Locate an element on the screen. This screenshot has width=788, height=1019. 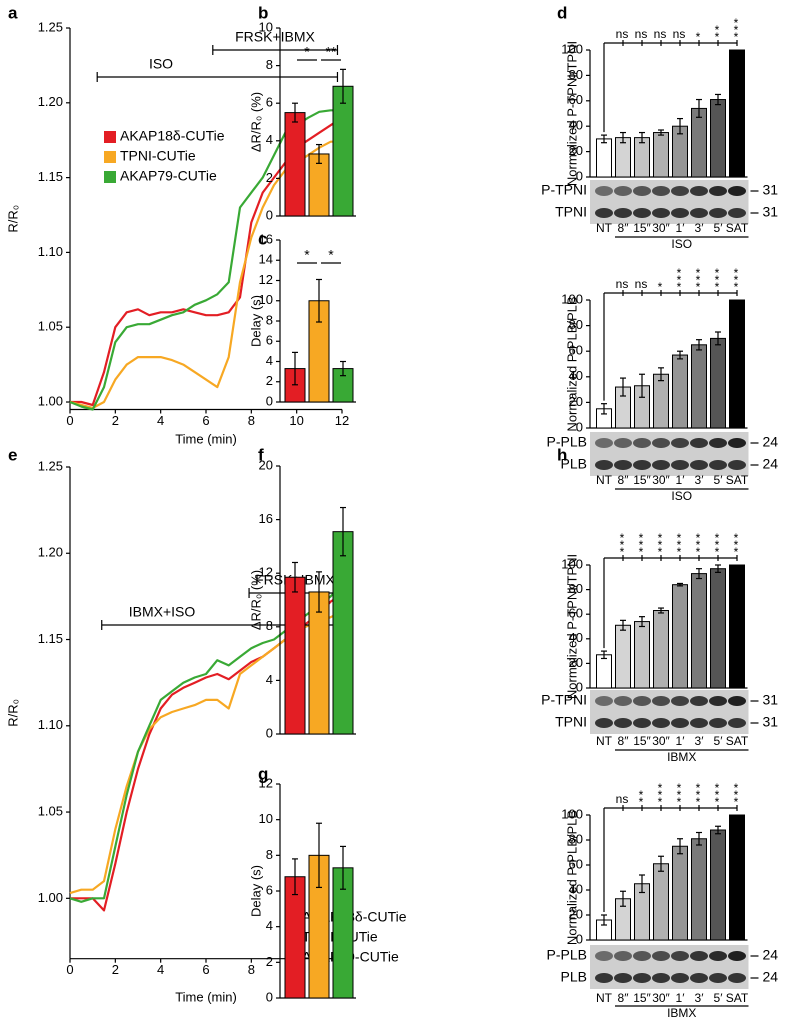
y-axis-label: R/R₀ is located at coordinates (12, 713).